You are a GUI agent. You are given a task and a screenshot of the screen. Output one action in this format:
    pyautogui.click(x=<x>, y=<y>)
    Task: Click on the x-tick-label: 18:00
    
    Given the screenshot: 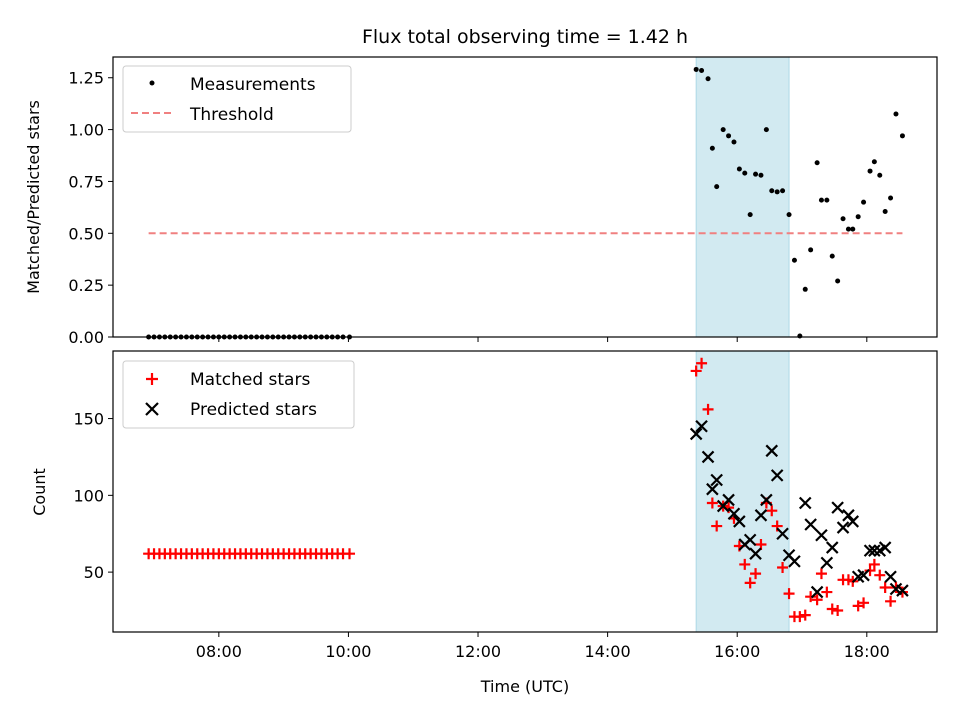 What is the action you would take?
    pyautogui.click(x=867, y=651)
    